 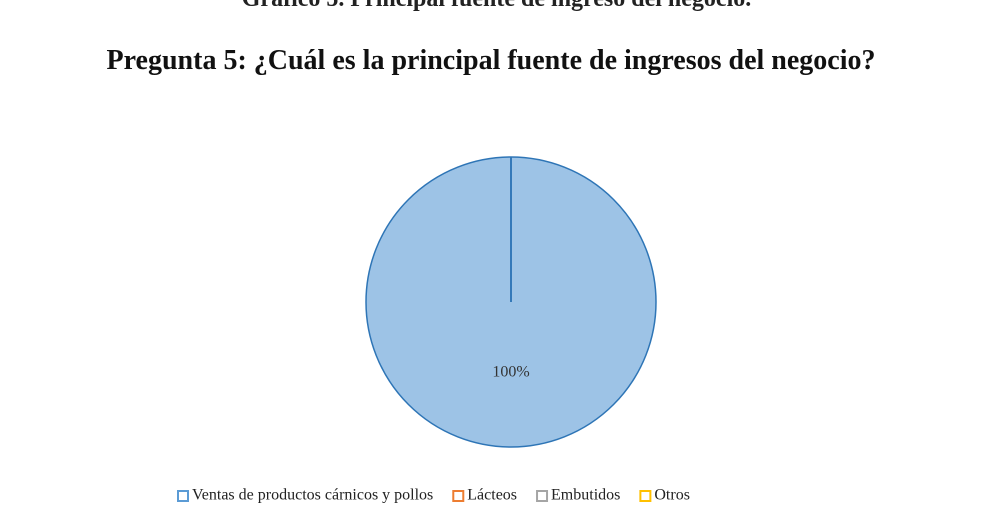 I want to click on legend-label: Embutidos, so click(x=585, y=495).